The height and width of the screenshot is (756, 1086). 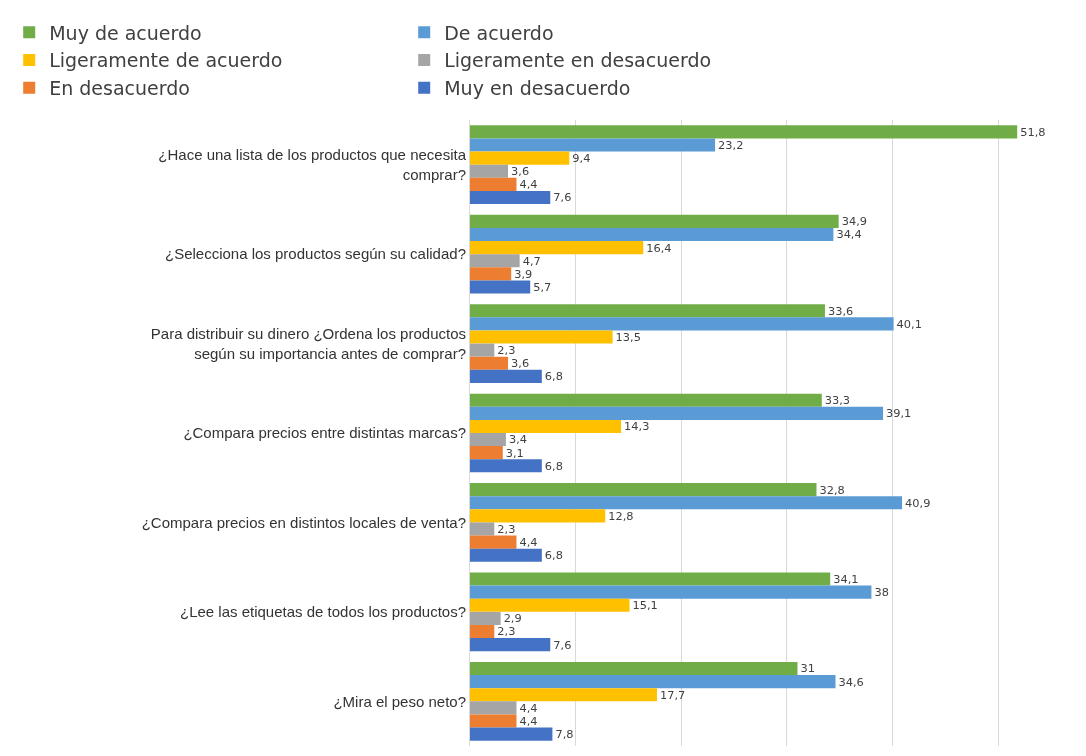 I want to click on data-label: 34,9, so click(x=854, y=221).